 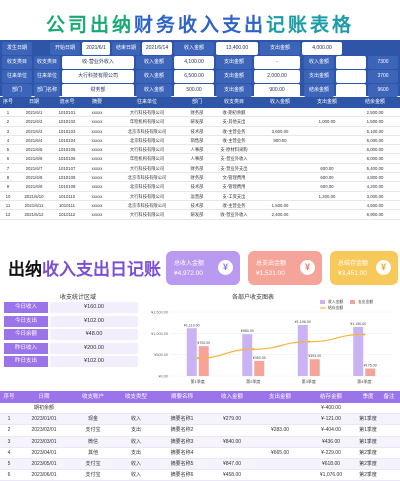 I want to click on stat-row: 昨日收入 ¥200.00, so click(x=71, y=348).